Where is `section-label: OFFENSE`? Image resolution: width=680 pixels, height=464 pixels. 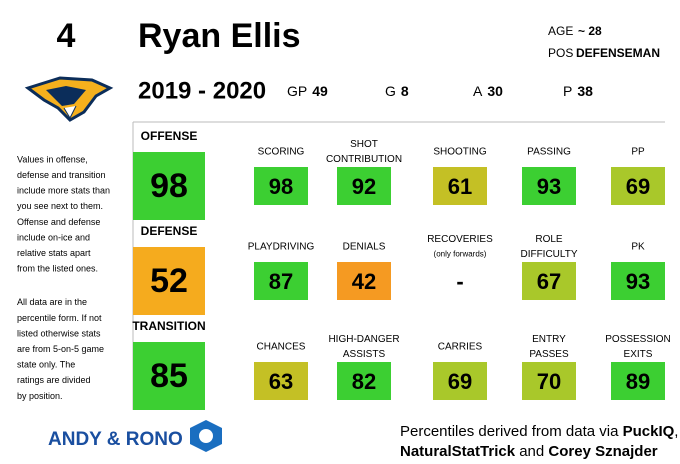 section-label: OFFENSE is located at coordinates (169, 136).